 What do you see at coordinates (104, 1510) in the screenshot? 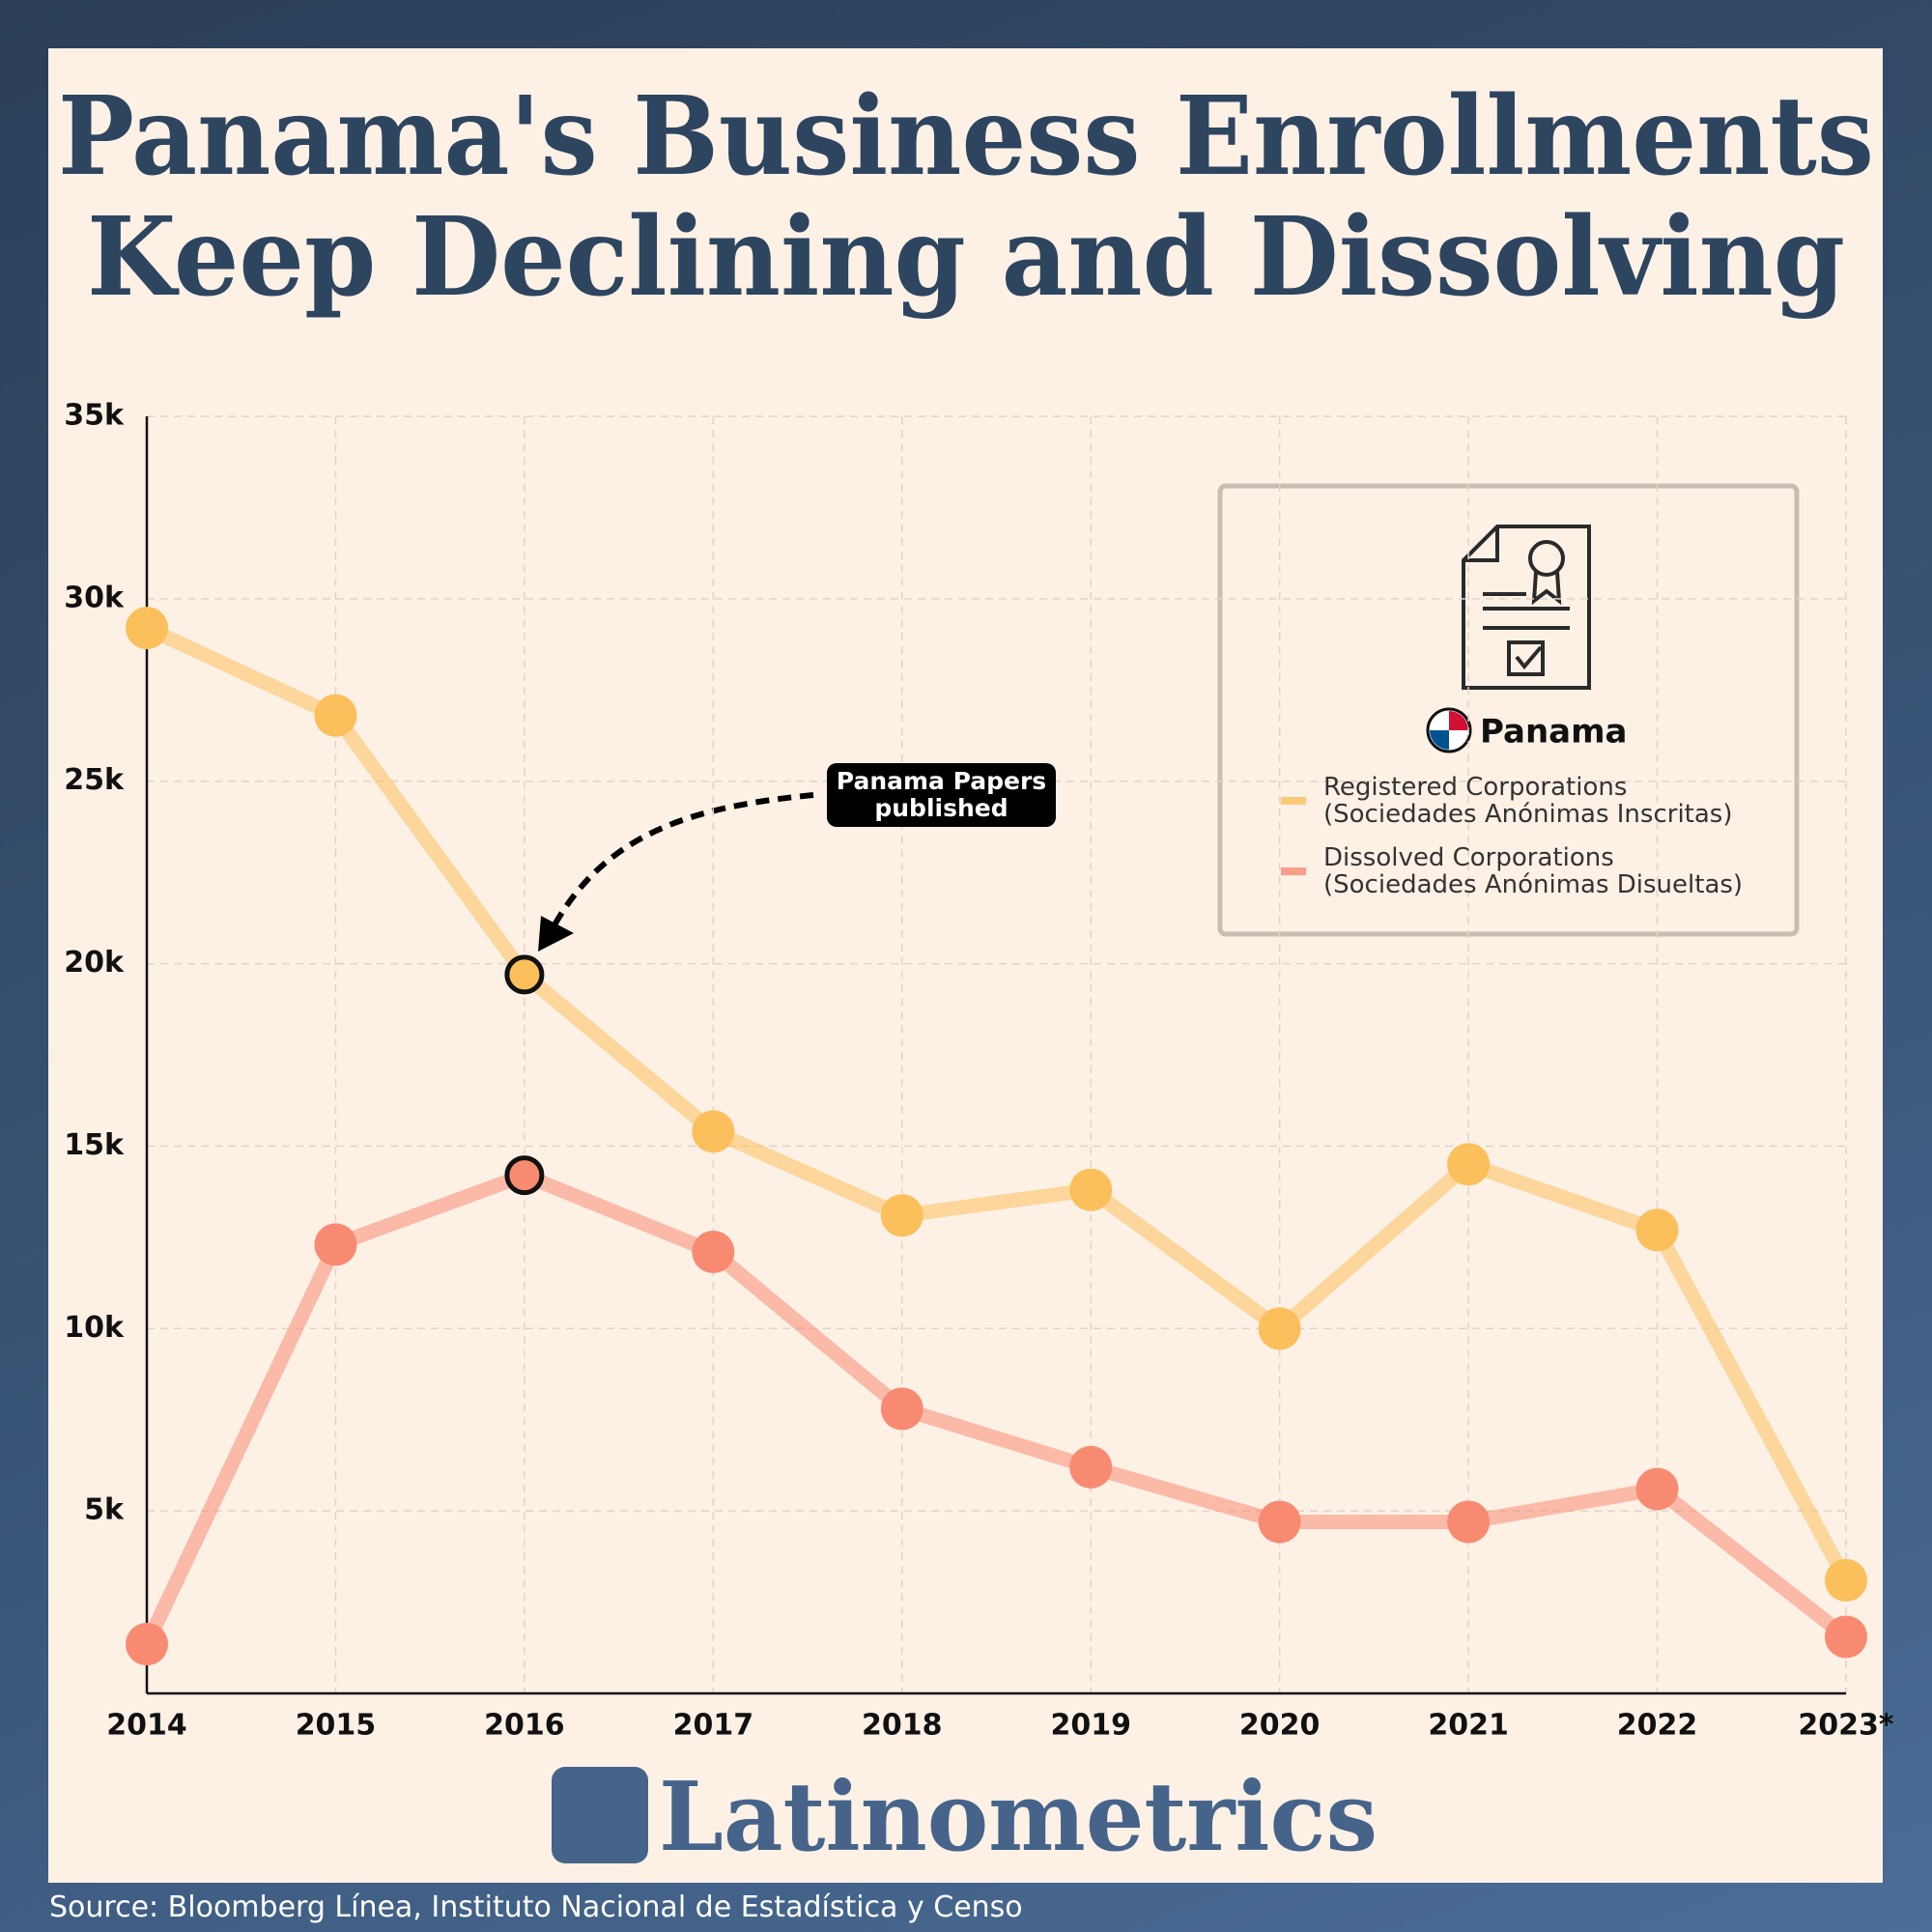
I see `y-tick-label: 5k` at bounding box center [104, 1510].